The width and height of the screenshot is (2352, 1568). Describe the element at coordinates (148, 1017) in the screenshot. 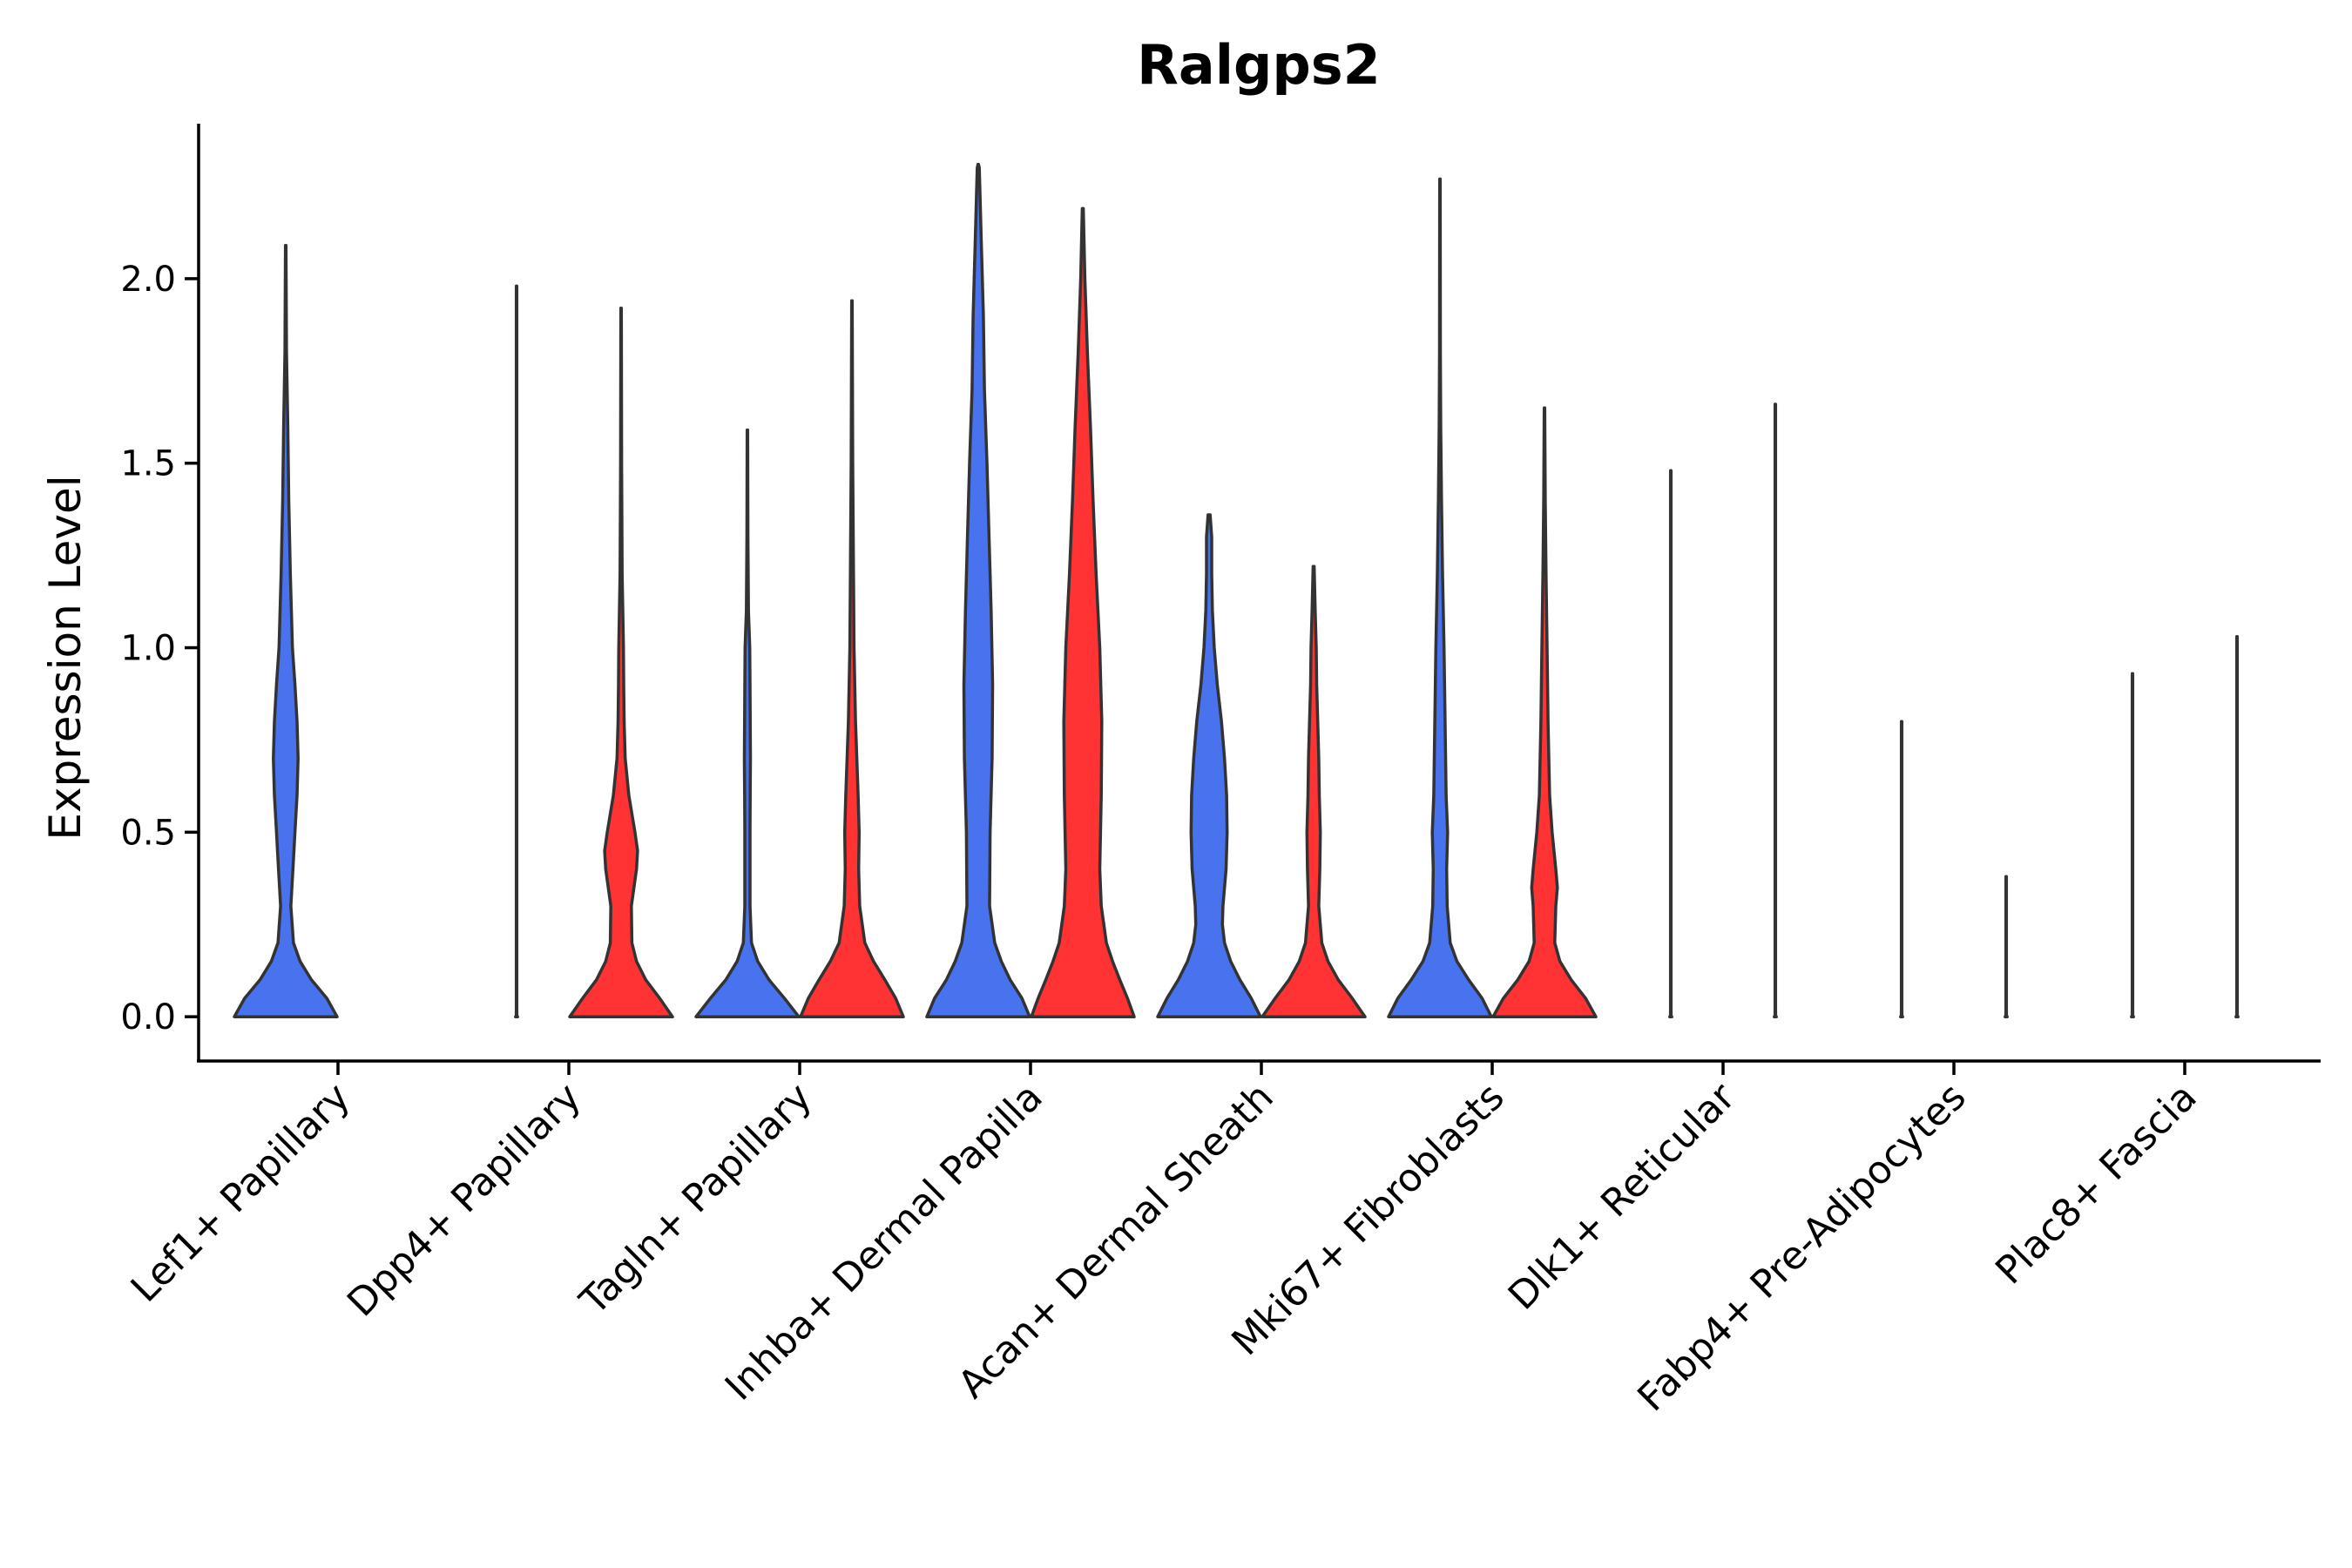

I see `y-tick-label: 0.0` at that location.